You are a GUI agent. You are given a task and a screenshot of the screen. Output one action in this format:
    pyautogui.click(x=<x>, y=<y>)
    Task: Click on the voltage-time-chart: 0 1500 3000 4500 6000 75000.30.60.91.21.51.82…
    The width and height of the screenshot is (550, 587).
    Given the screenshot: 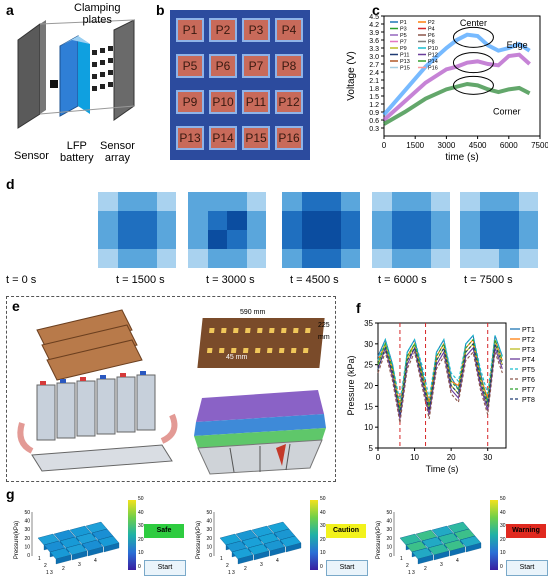 What is the action you would take?
    pyautogui.click(x=447, y=88)
    